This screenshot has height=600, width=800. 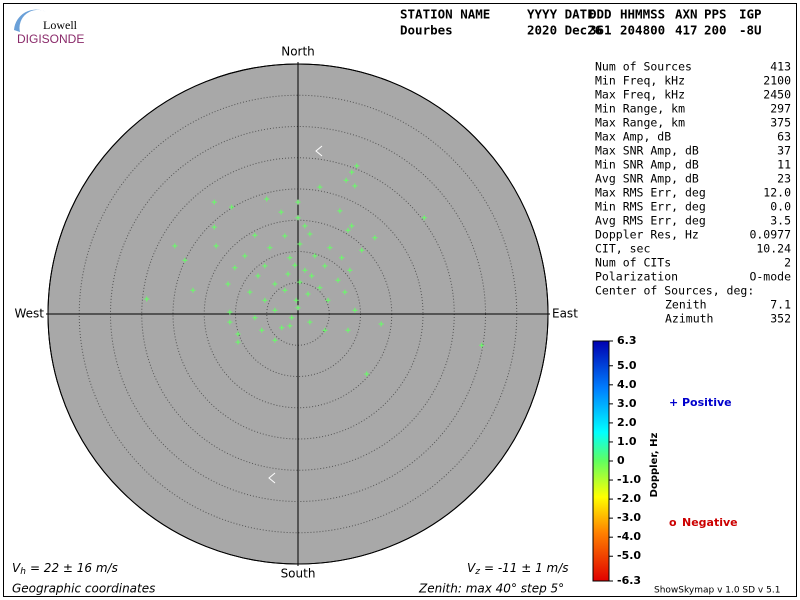 What do you see at coordinates (689, 319) in the screenshot?
I see `center-label: Azimuth` at bounding box center [689, 319].